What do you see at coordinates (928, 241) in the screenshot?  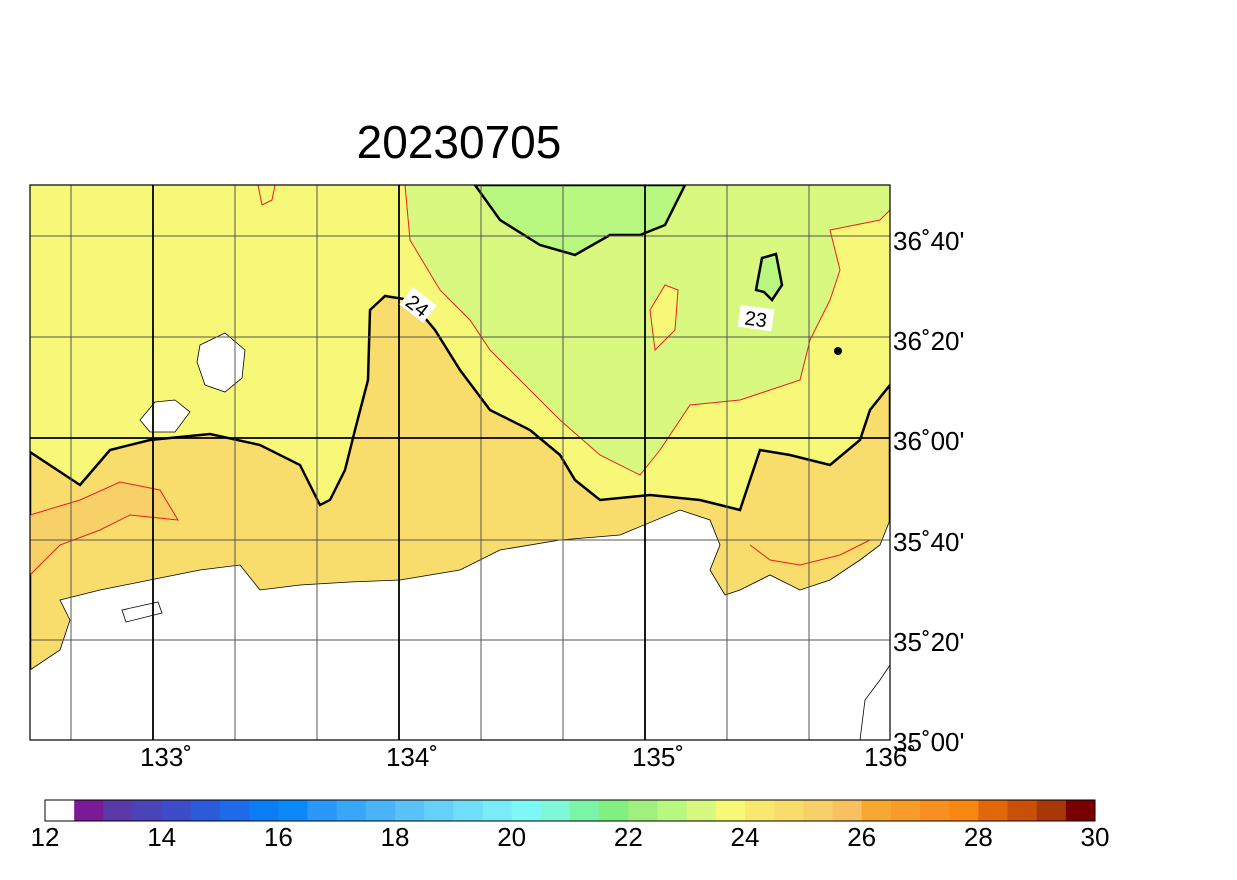 I see `lat-label: 36˚40'` at bounding box center [928, 241].